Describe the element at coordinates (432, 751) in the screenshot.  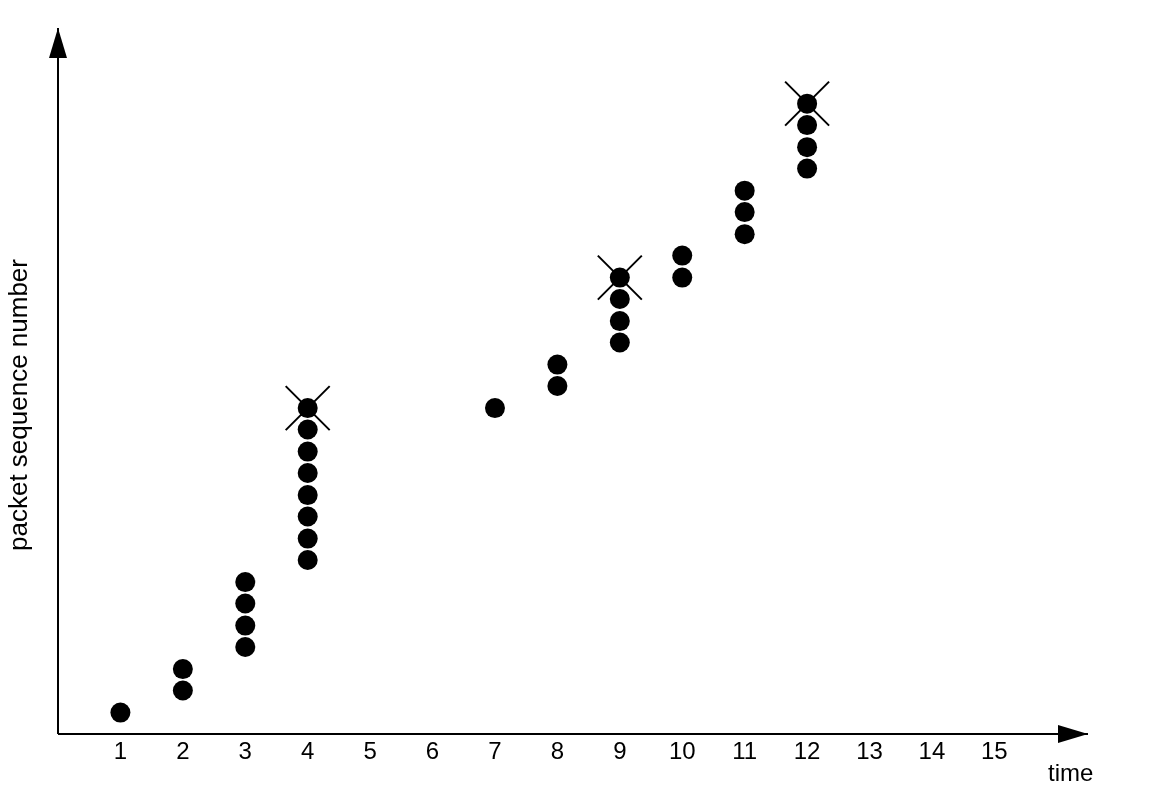
I see `x-tick-label: 6` at that location.